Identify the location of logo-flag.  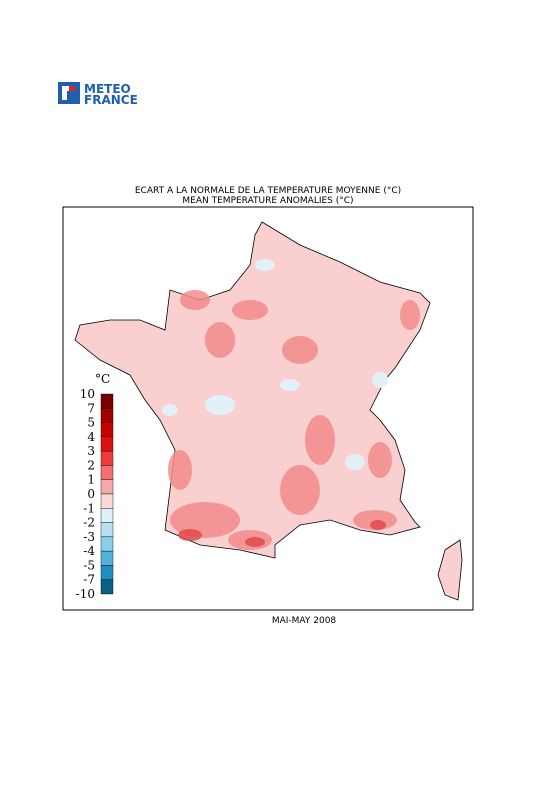
(72, 88).